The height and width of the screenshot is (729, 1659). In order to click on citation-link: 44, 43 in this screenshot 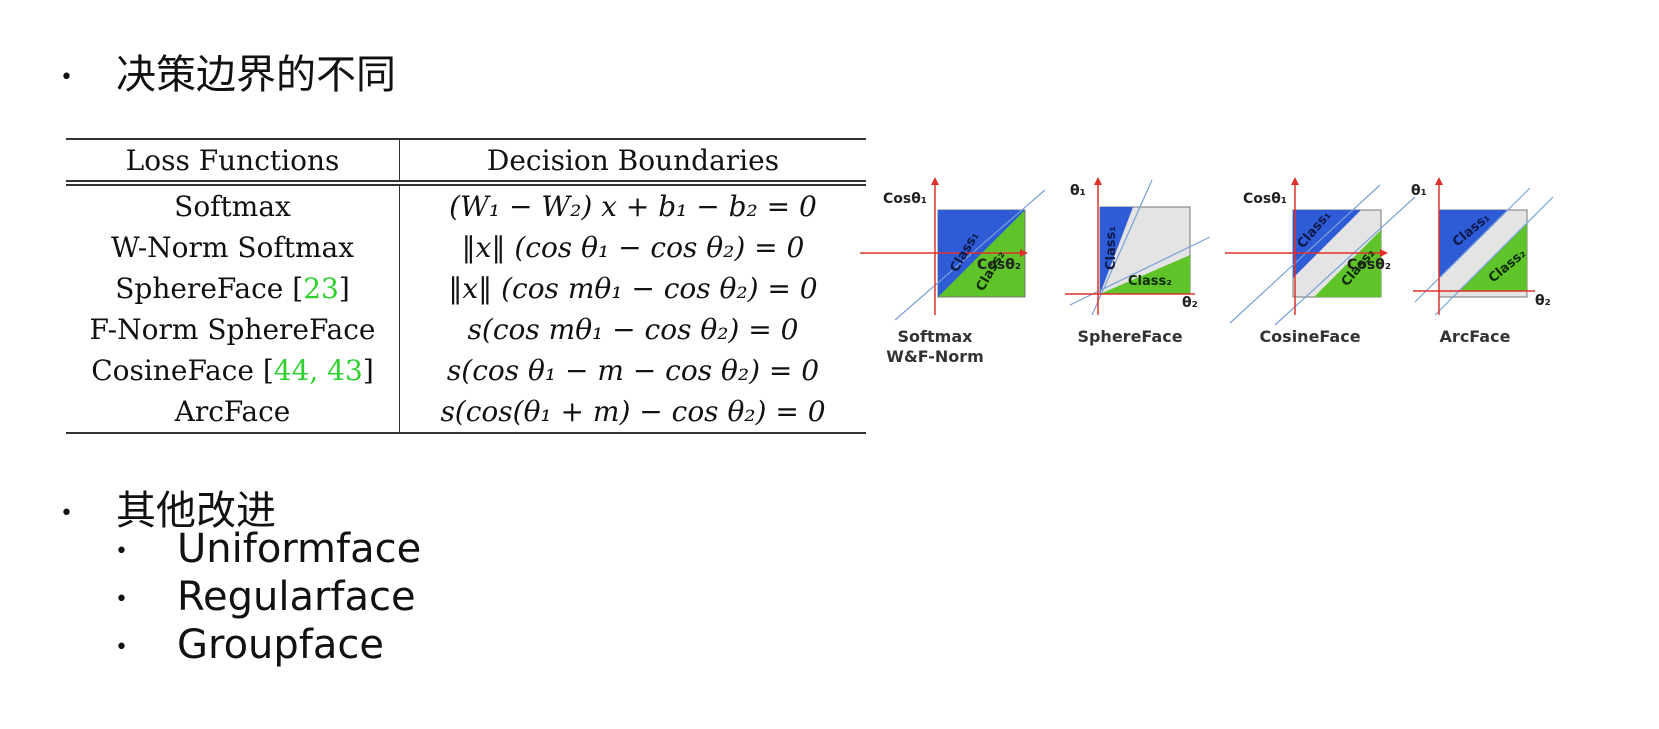, I will do `click(318, 370)`.